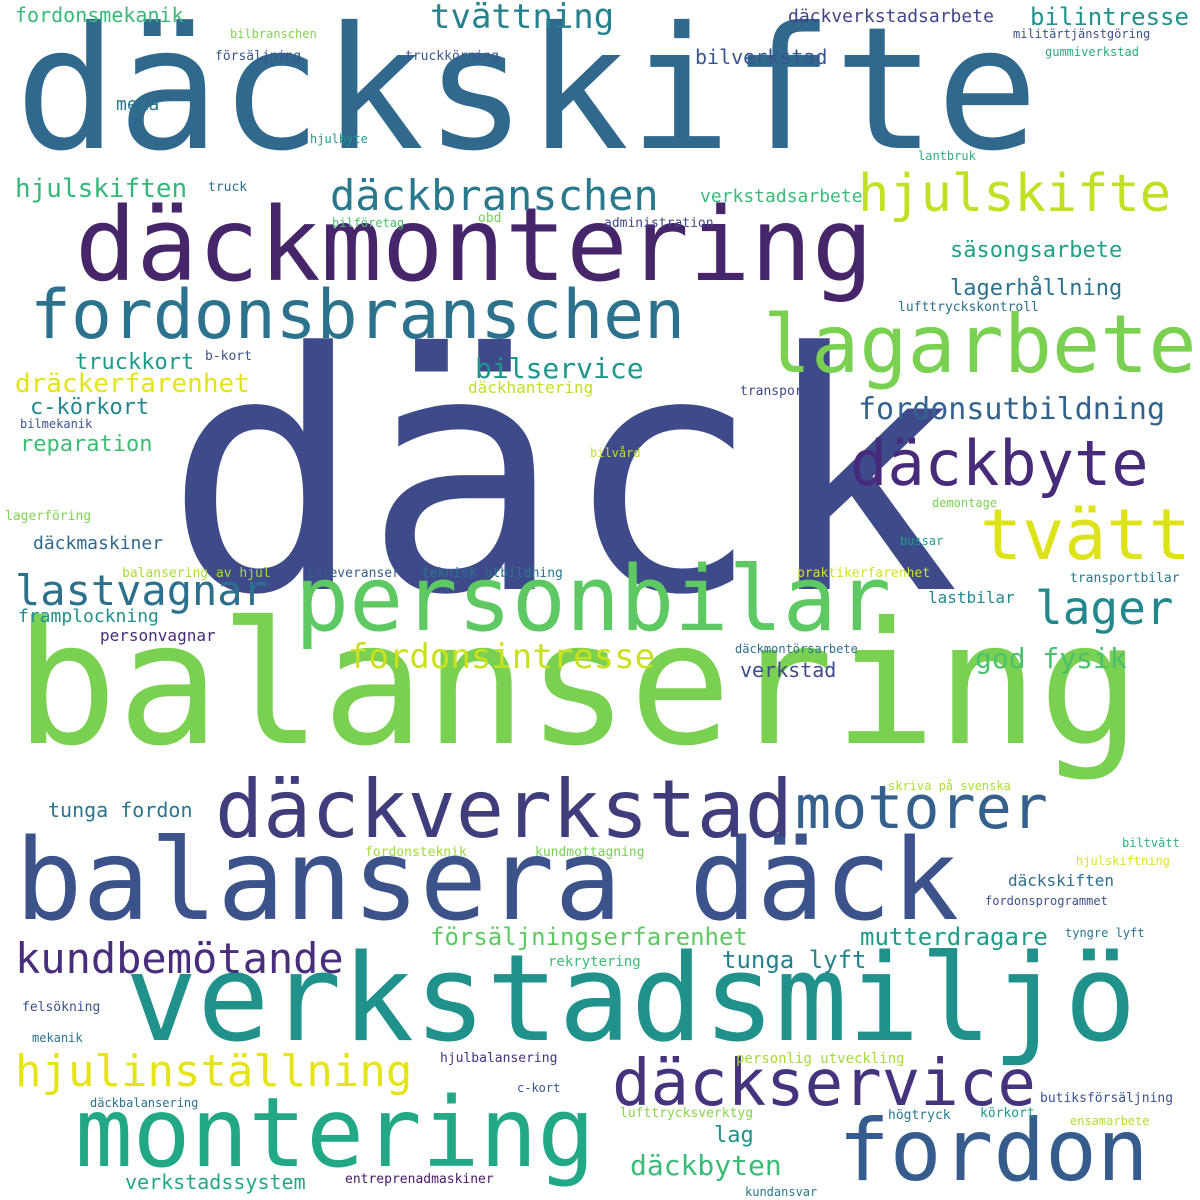  What do you see at coordinates (487, 881) in the screenshot?
I see `cloud-word-balansera-dack: balansera däck` at bounding box center [487, 881].